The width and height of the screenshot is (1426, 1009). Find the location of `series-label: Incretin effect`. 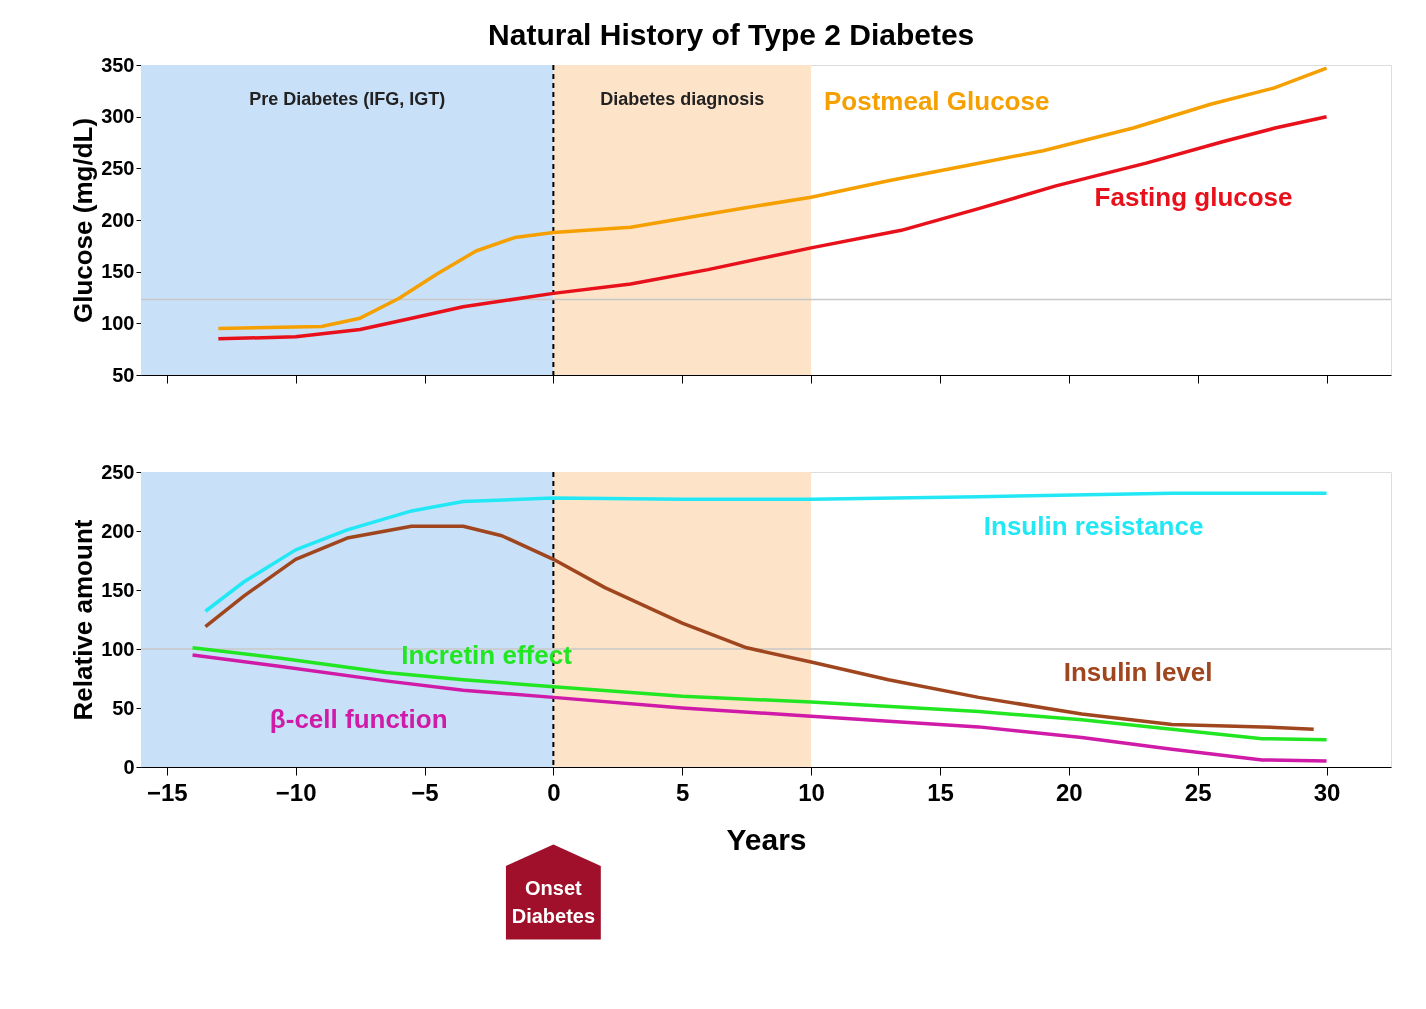

series-label: Incretin effect is located at coordinates (487, 655).